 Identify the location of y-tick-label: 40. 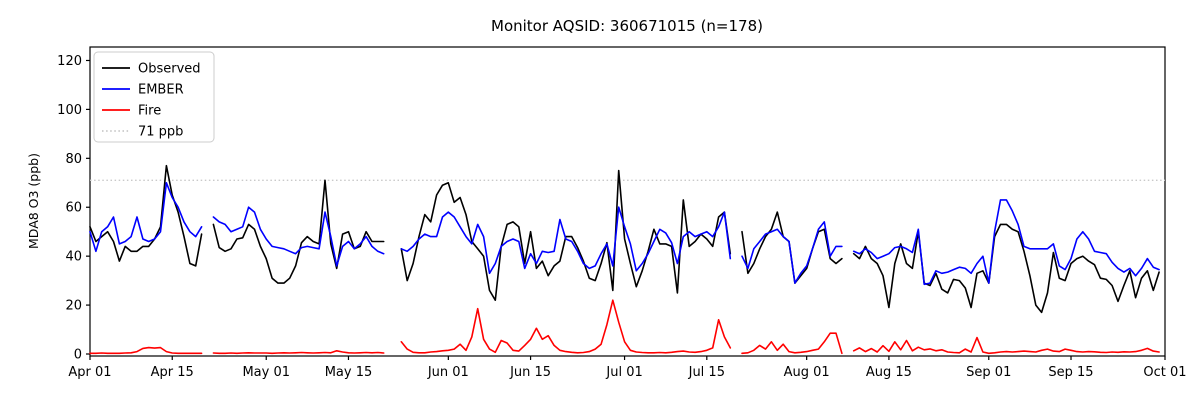
(73, 257).